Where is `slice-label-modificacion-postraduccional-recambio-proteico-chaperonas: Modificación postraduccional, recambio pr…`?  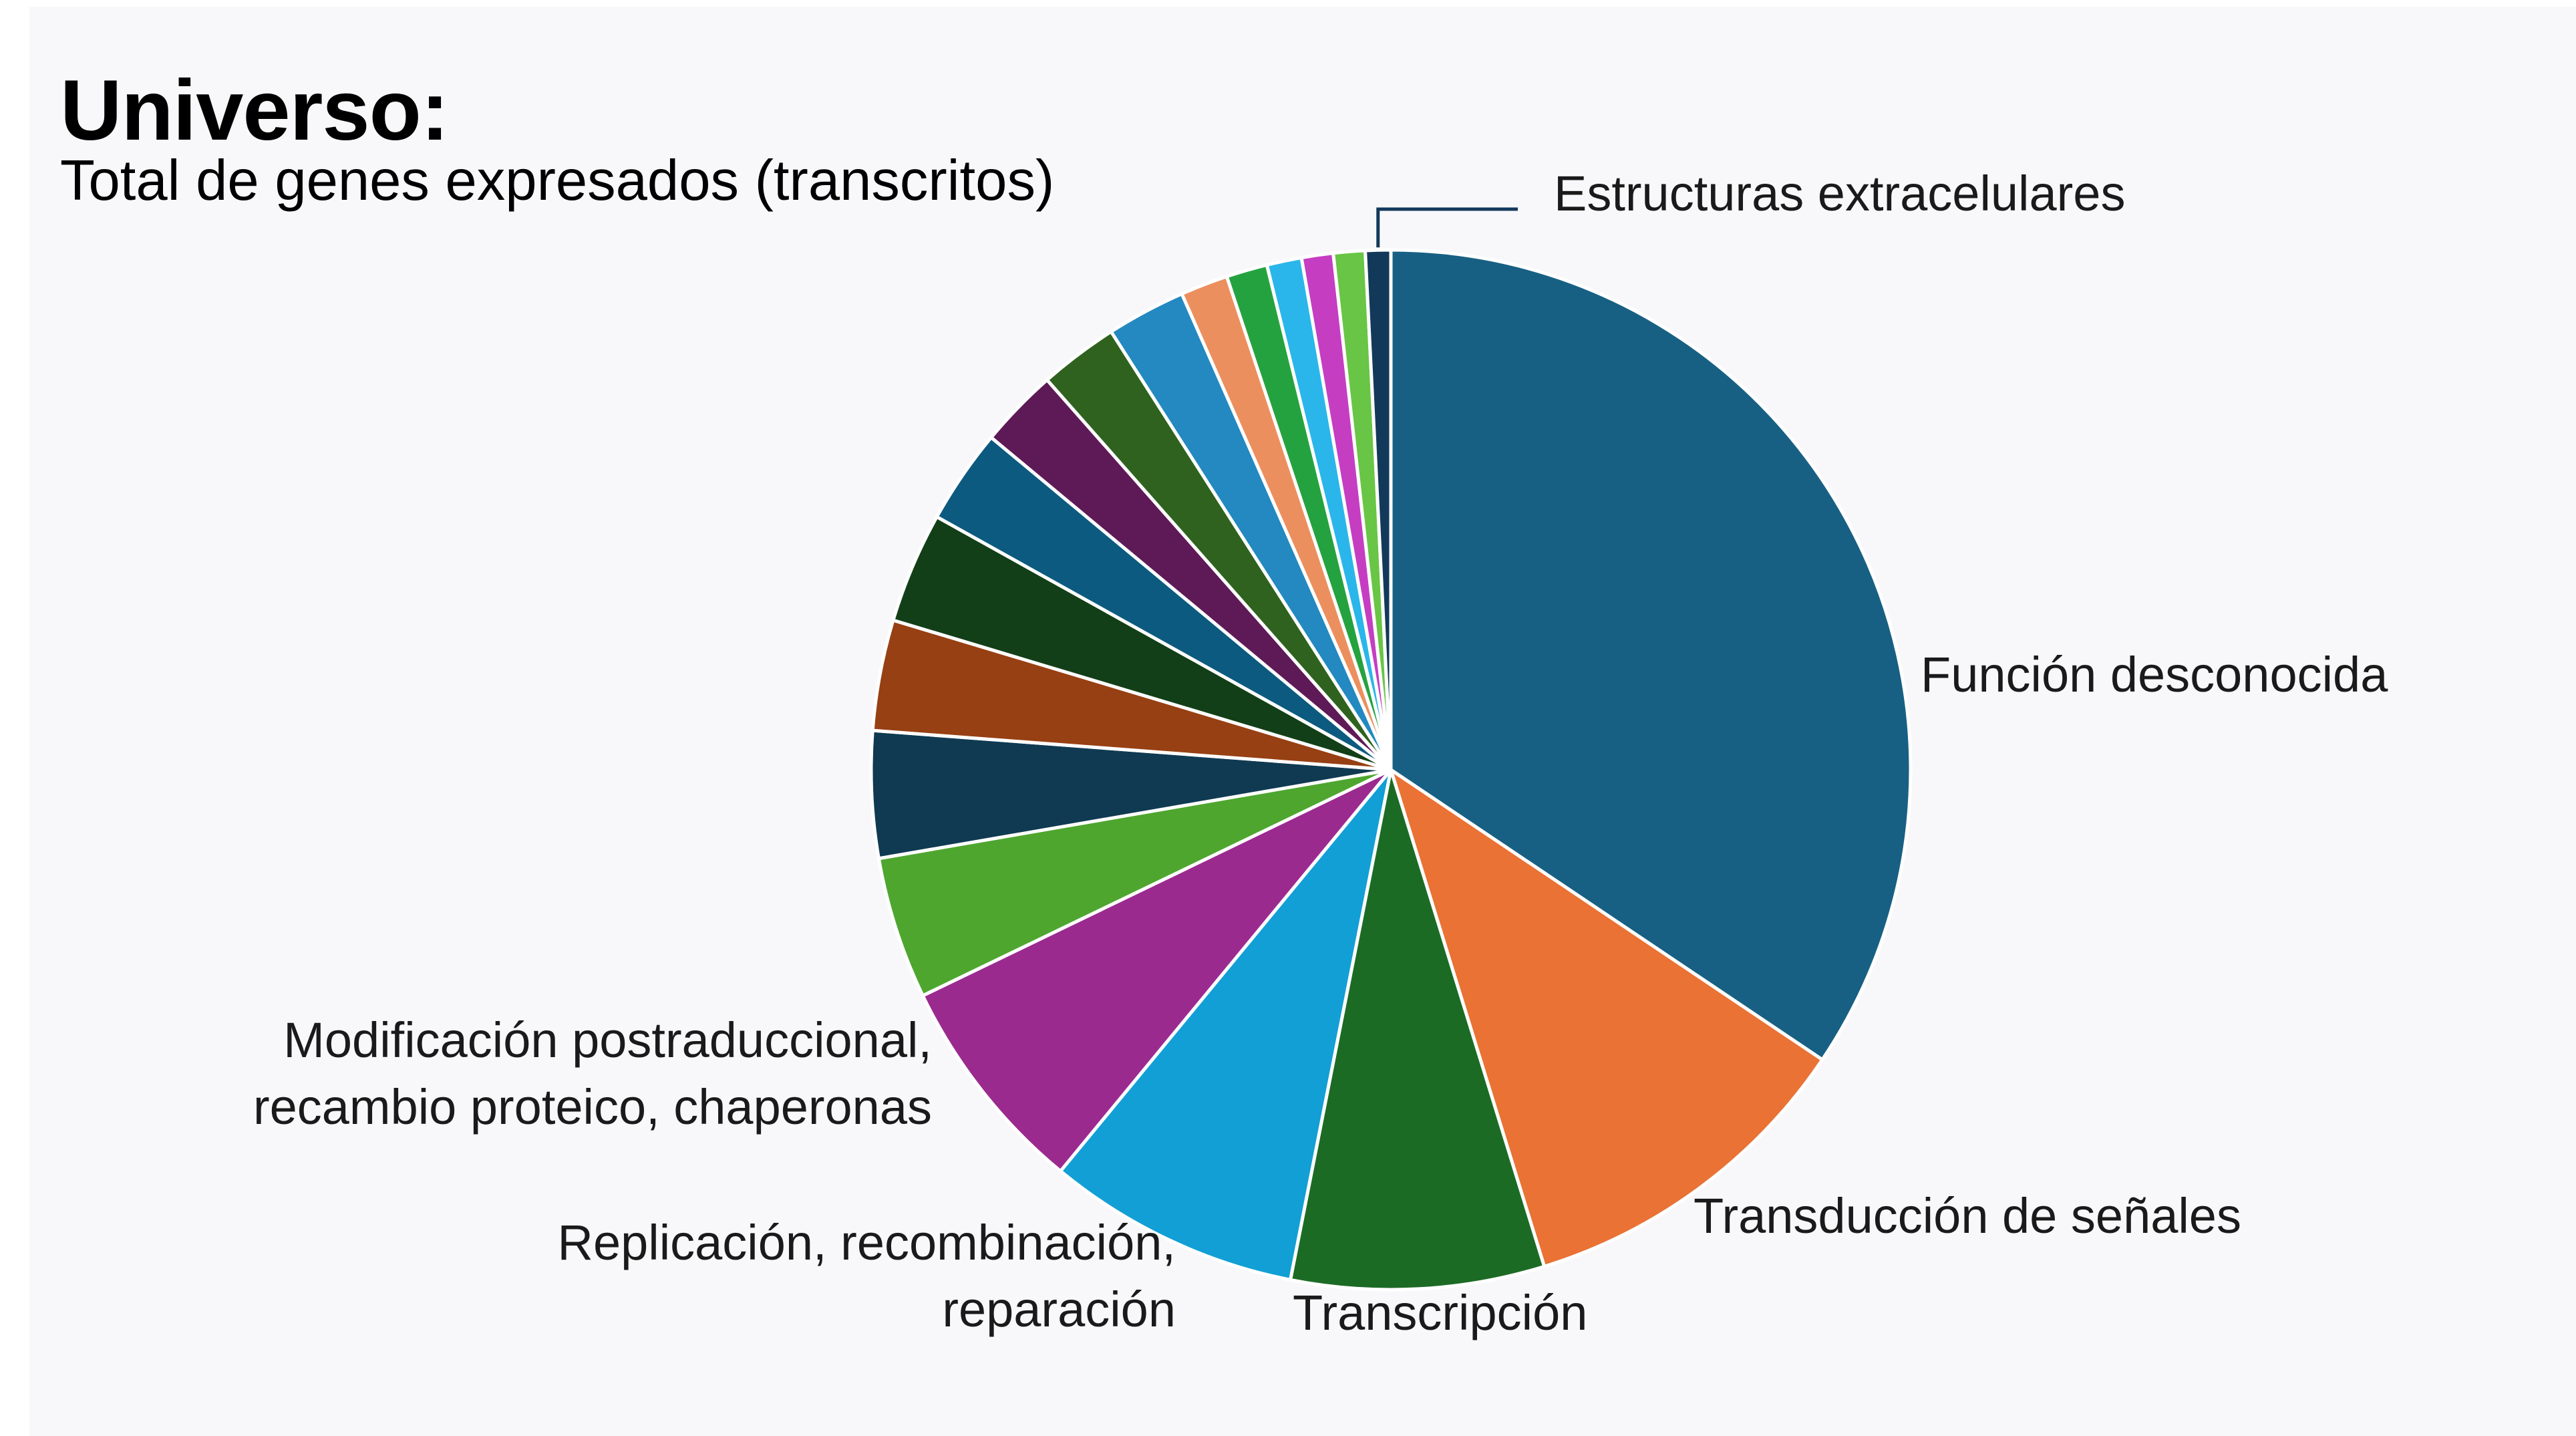 slice-label-modificacion-postraduccional-recambio-proteico-chaperonas: Modificación postraduccional, recambio pr… is located at coordinates (592, 1073).